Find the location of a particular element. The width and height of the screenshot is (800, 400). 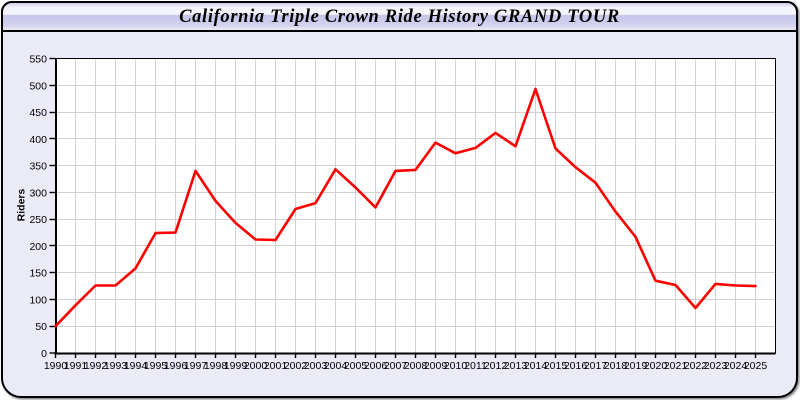

svg-text: 2016 is located at coordinates (576, 366).